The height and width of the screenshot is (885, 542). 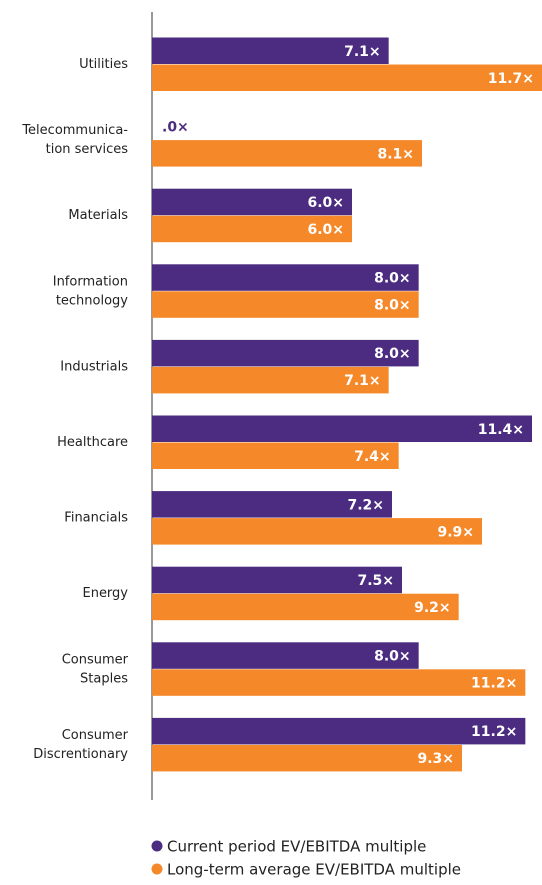 What do you see at coordinates (501, 430) in the screenshot?
I see `value-label: 11.4×` at bounding box center [501, 430].